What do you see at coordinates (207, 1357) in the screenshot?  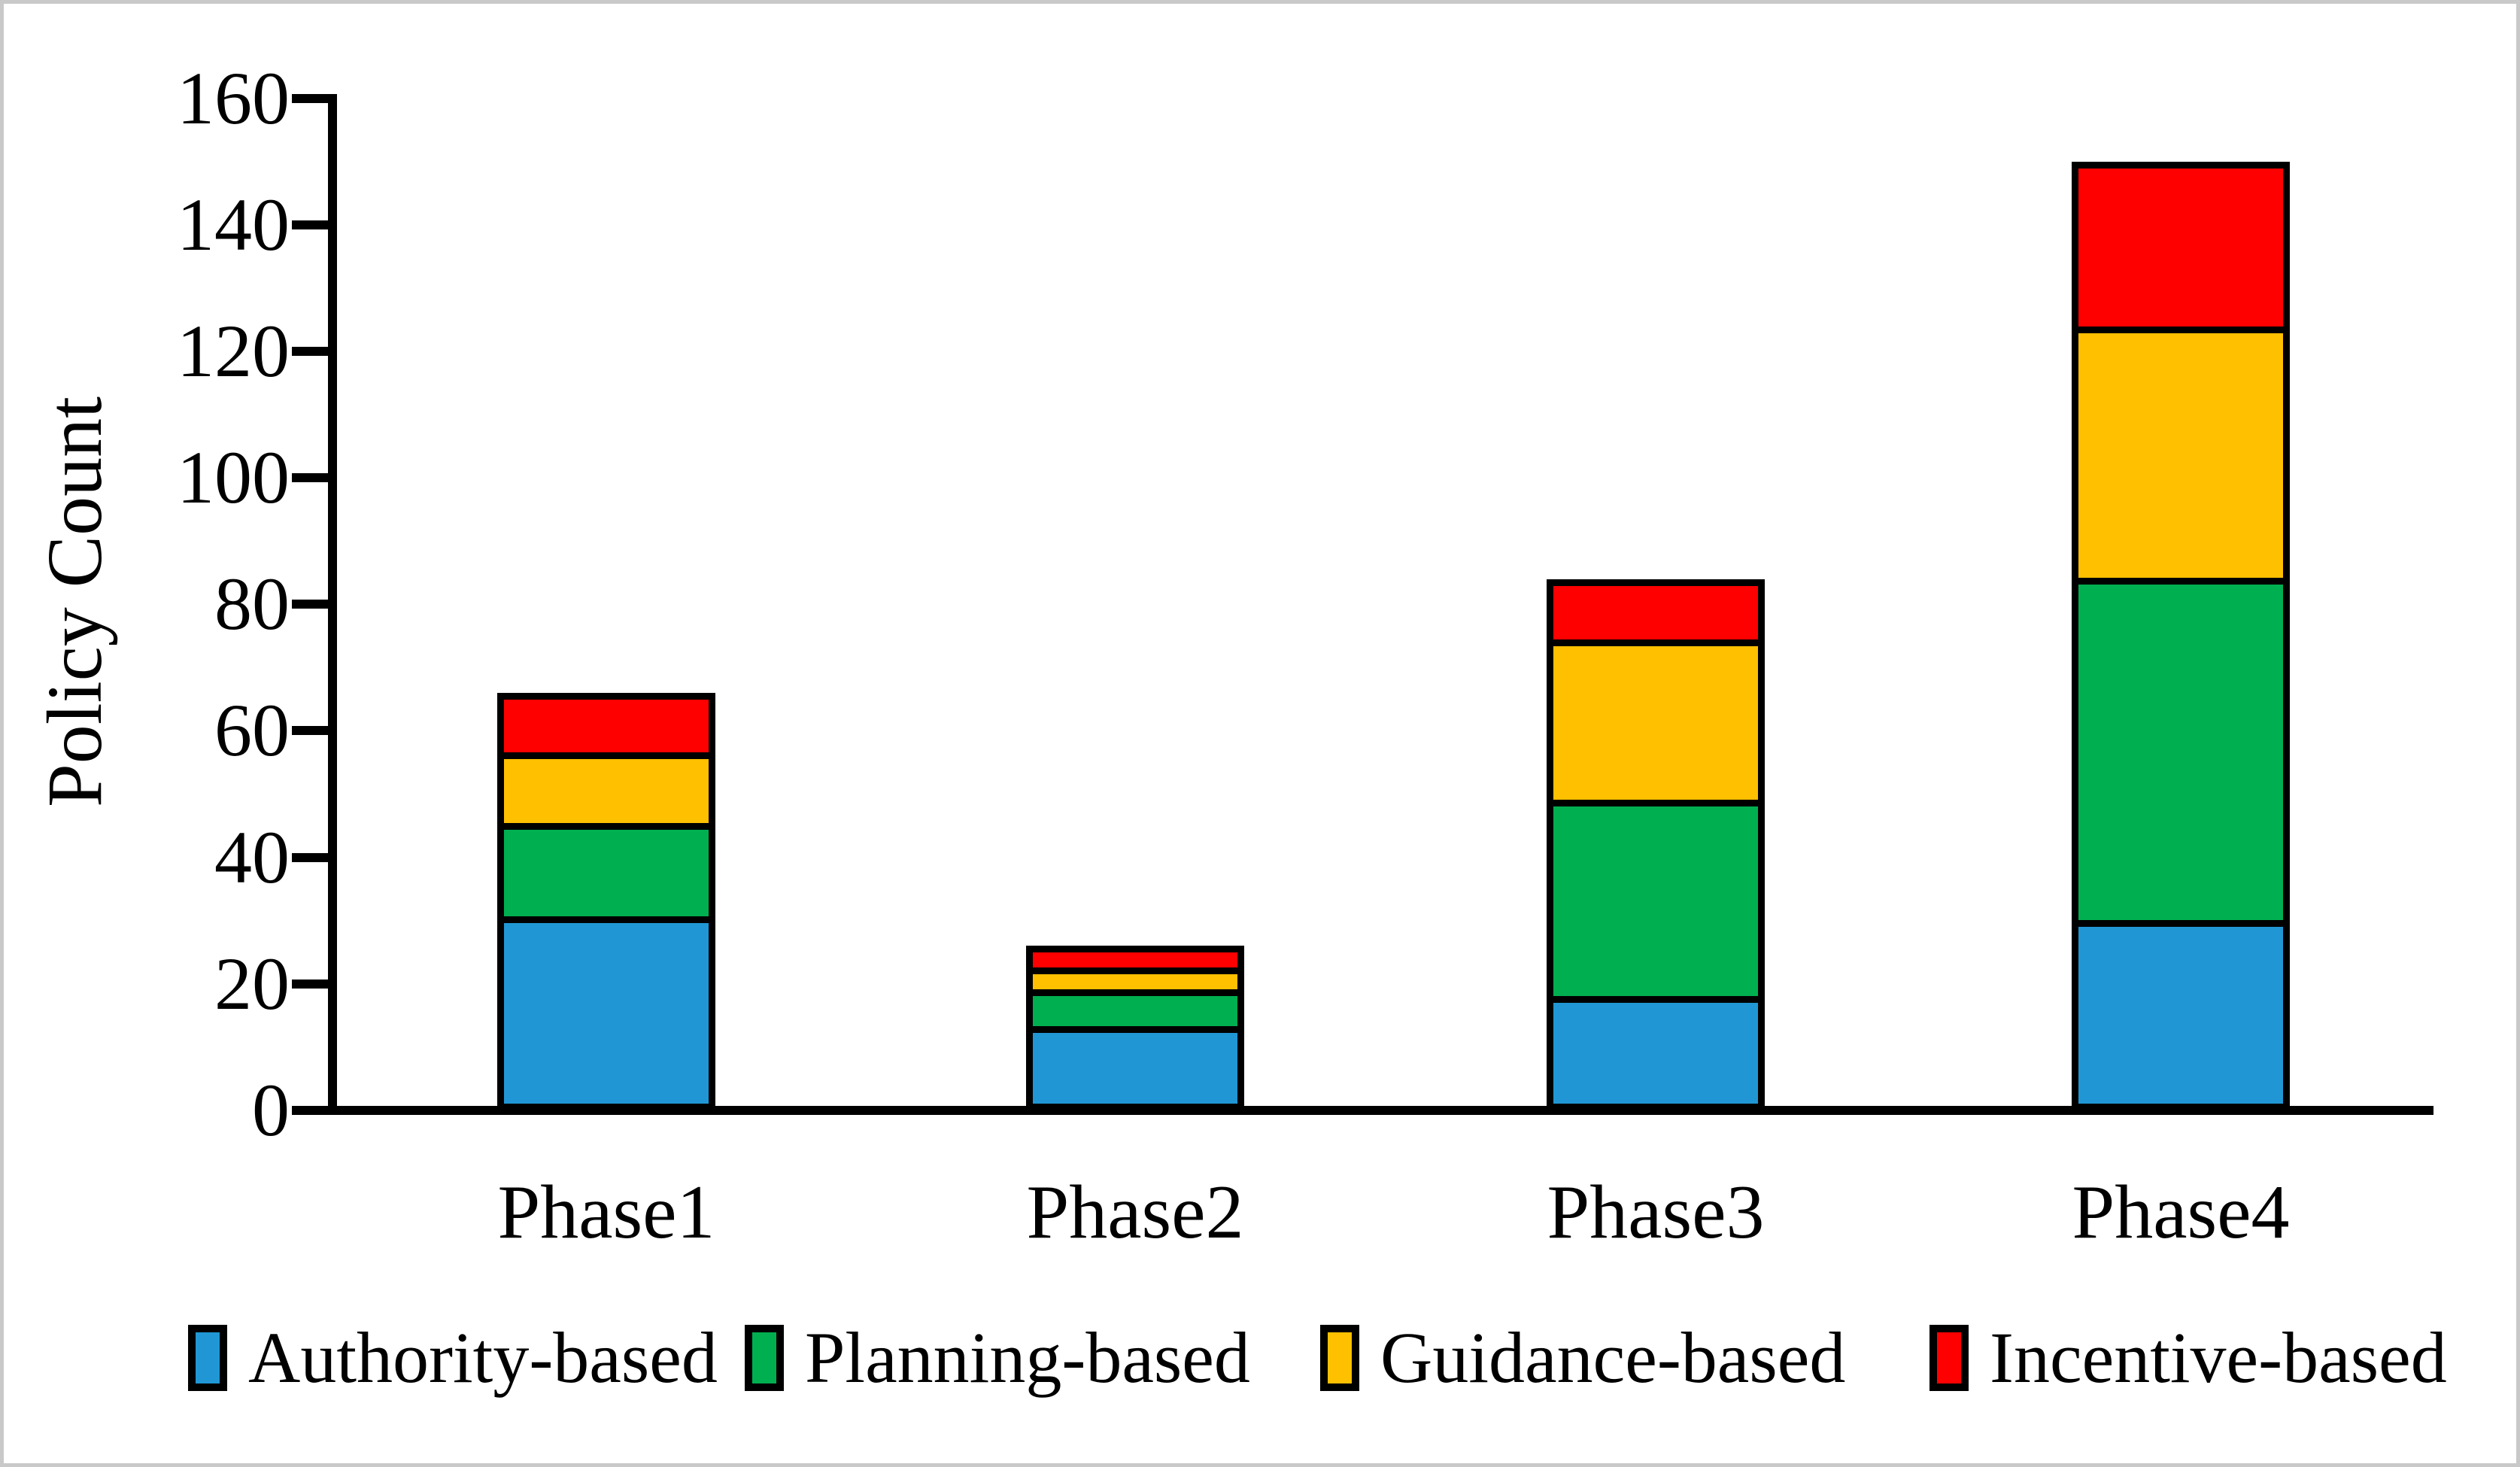 I see `legend-swatch-authority-based` at bounding box center [207, 1357].